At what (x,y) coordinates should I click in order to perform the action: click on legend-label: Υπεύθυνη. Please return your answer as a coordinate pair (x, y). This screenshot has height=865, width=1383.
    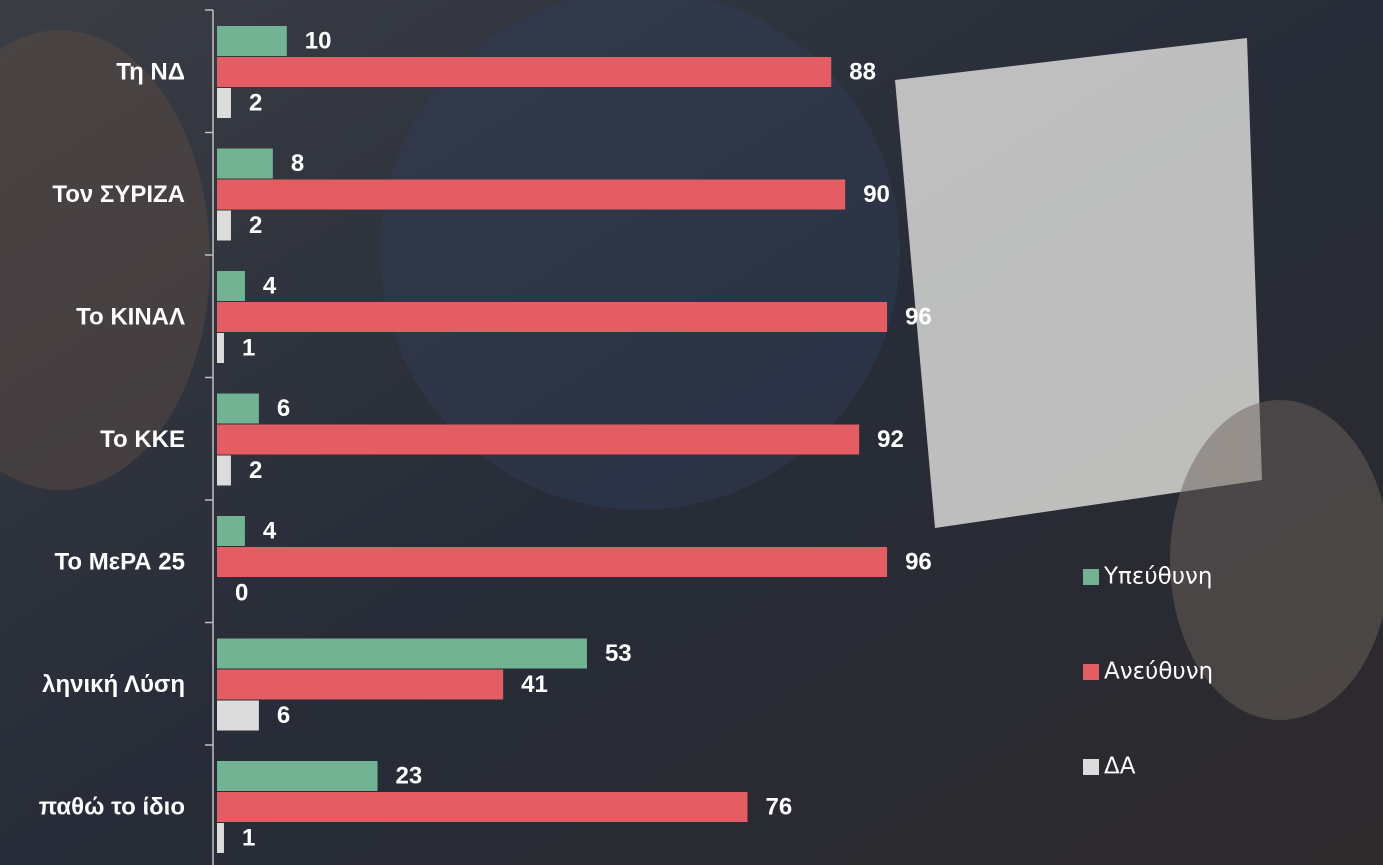
    Looking at the image, I should click on (1157, 577).